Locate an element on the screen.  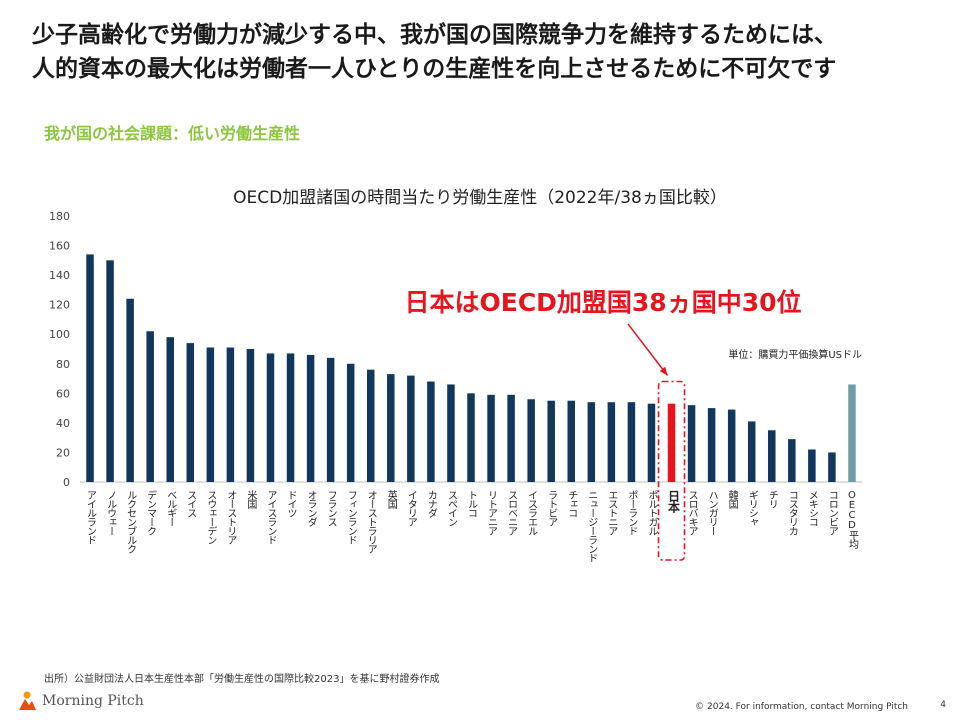
y-tick-label: 40 is located at coordinates (63, 423).